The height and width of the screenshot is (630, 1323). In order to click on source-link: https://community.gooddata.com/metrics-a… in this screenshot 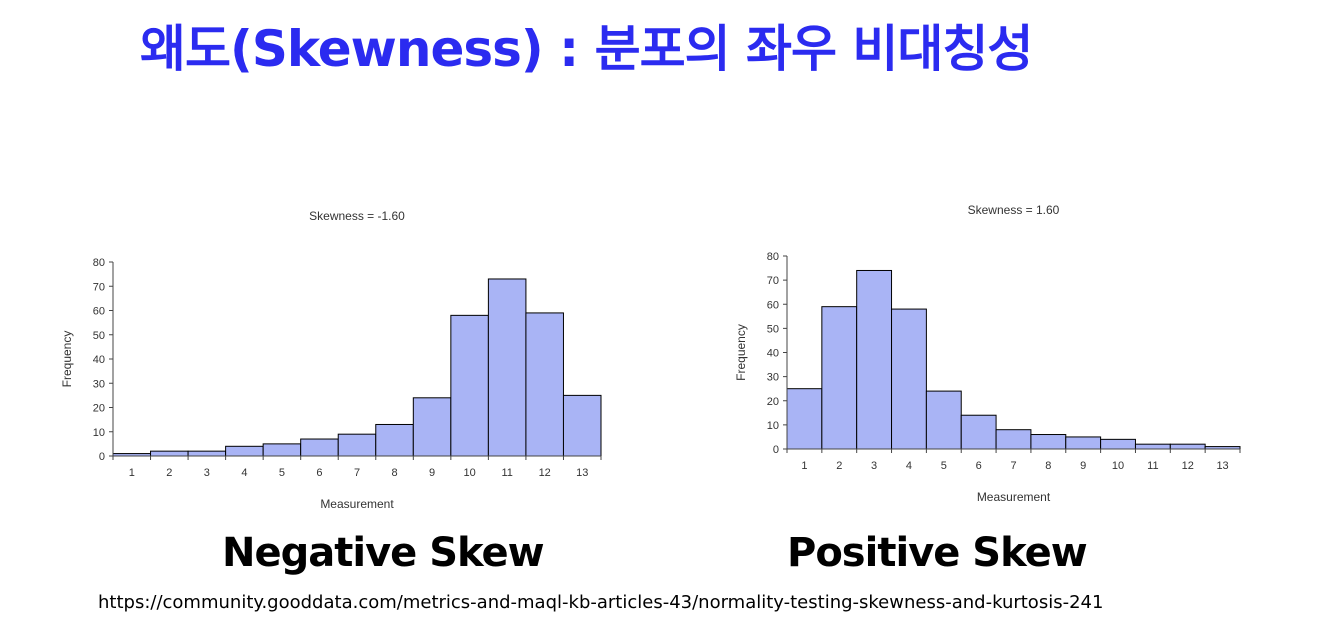, I will do `click(601, 602)`.